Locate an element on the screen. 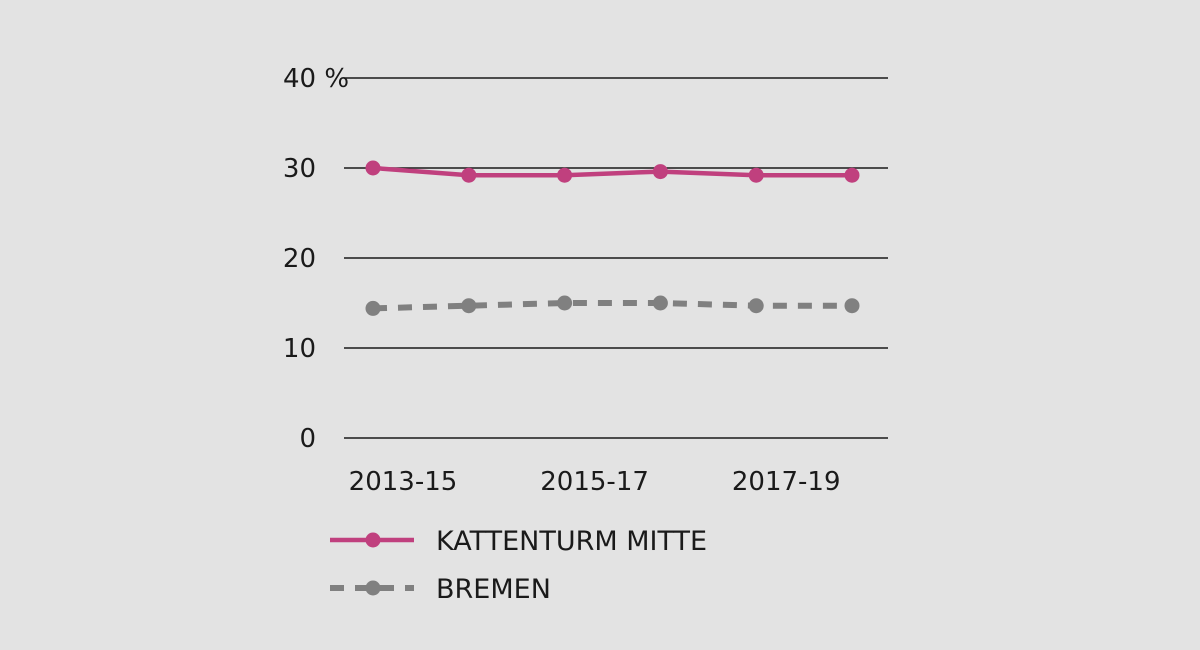  y-tick-label: 10 is located at coordinates (299, 349).